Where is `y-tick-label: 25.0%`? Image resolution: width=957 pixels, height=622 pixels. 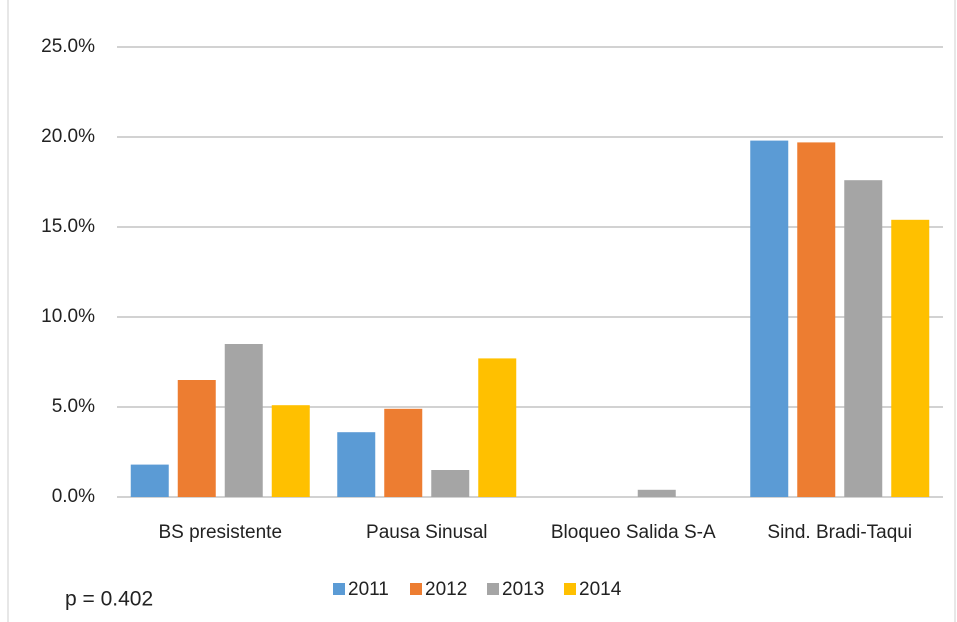 y-tick-label: 25.0% is located at coordinates (68, 46).